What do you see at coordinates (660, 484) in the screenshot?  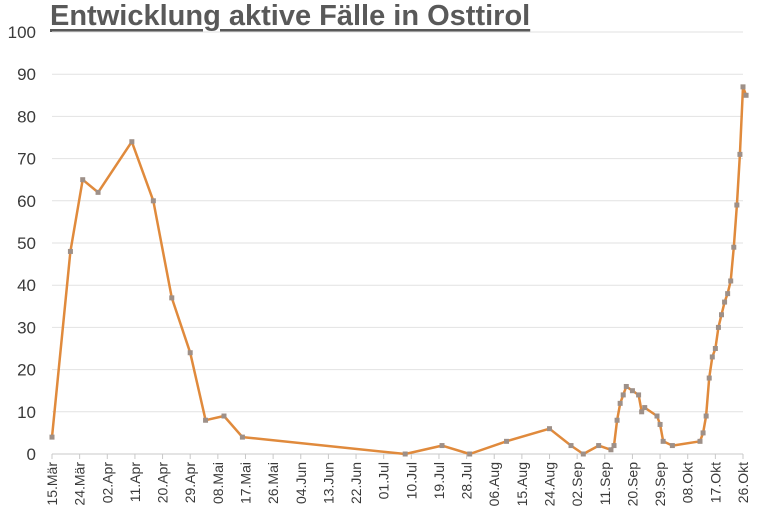 I see `x-tick-label: 29.Sep` at bounding box center [660, 484].